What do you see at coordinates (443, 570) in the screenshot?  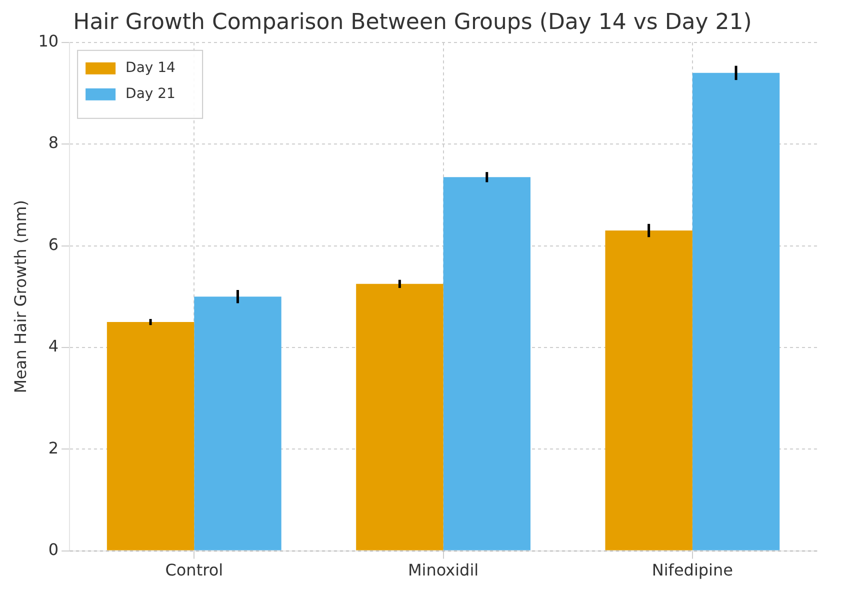 I see `x-tick-label: Minoxidil` at bounding box center [443, 570].